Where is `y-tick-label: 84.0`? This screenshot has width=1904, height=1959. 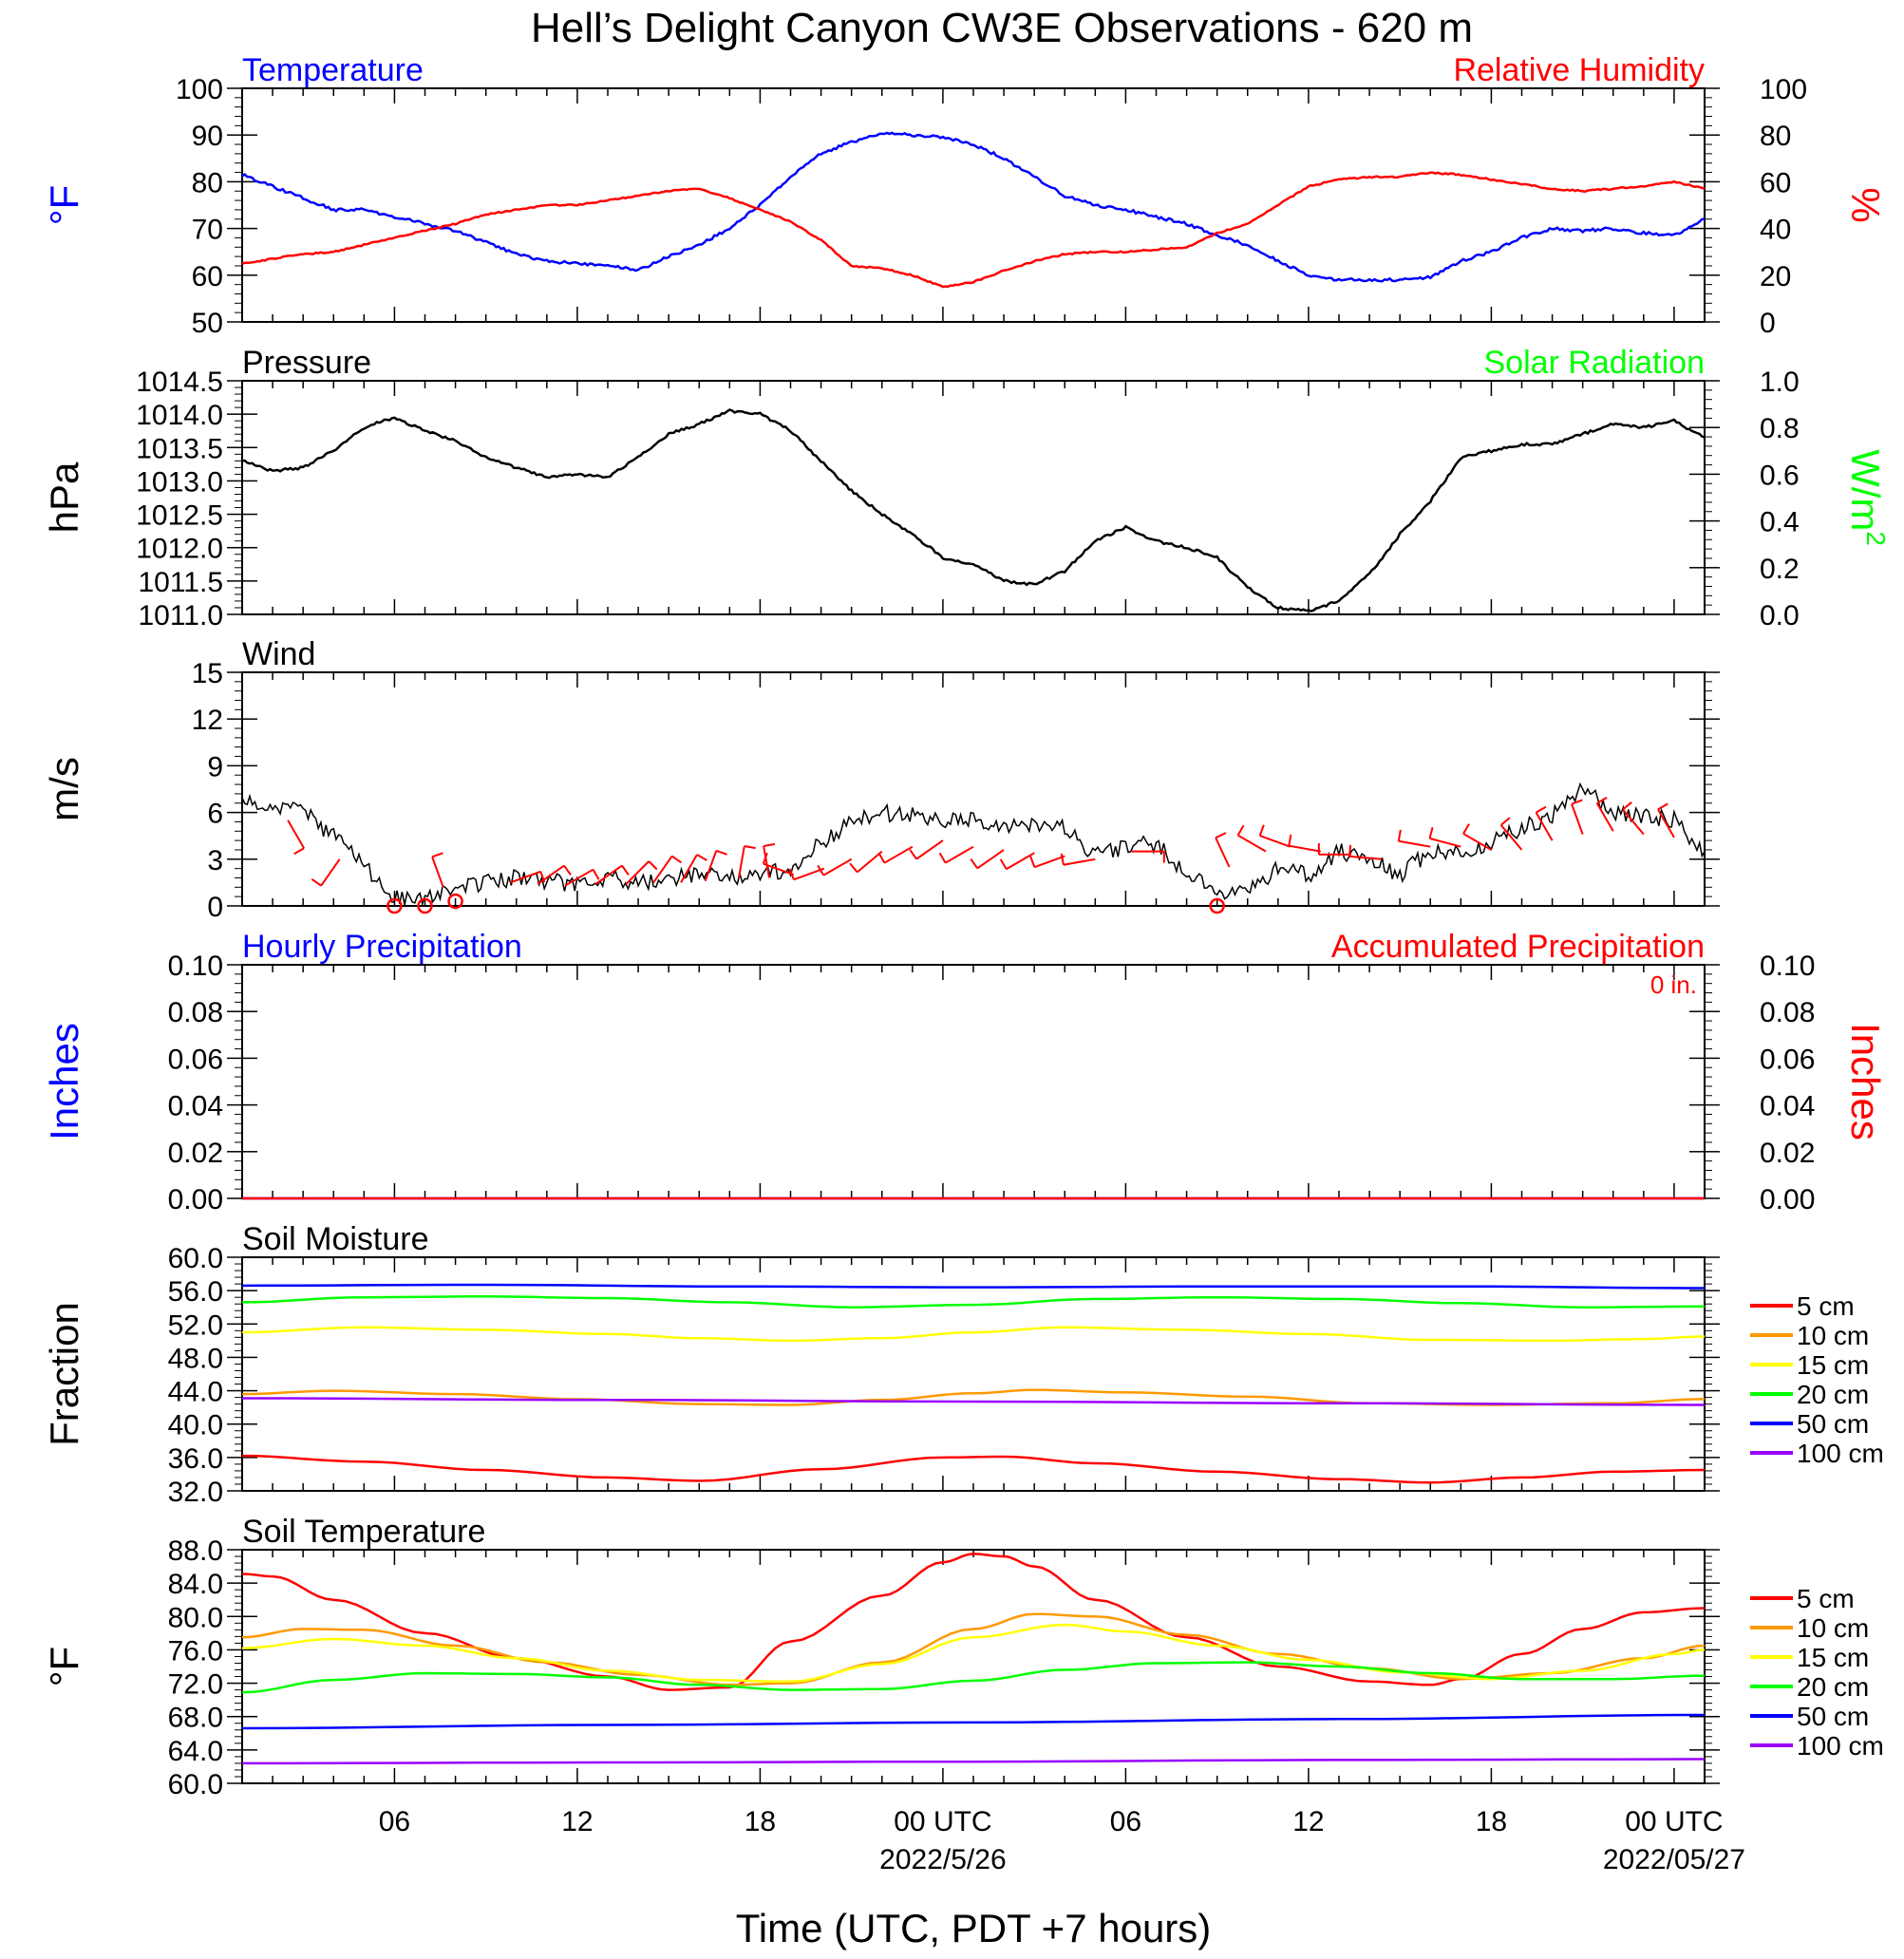
y-tick-label: 84.0 is located at coordinates (196, 1584).